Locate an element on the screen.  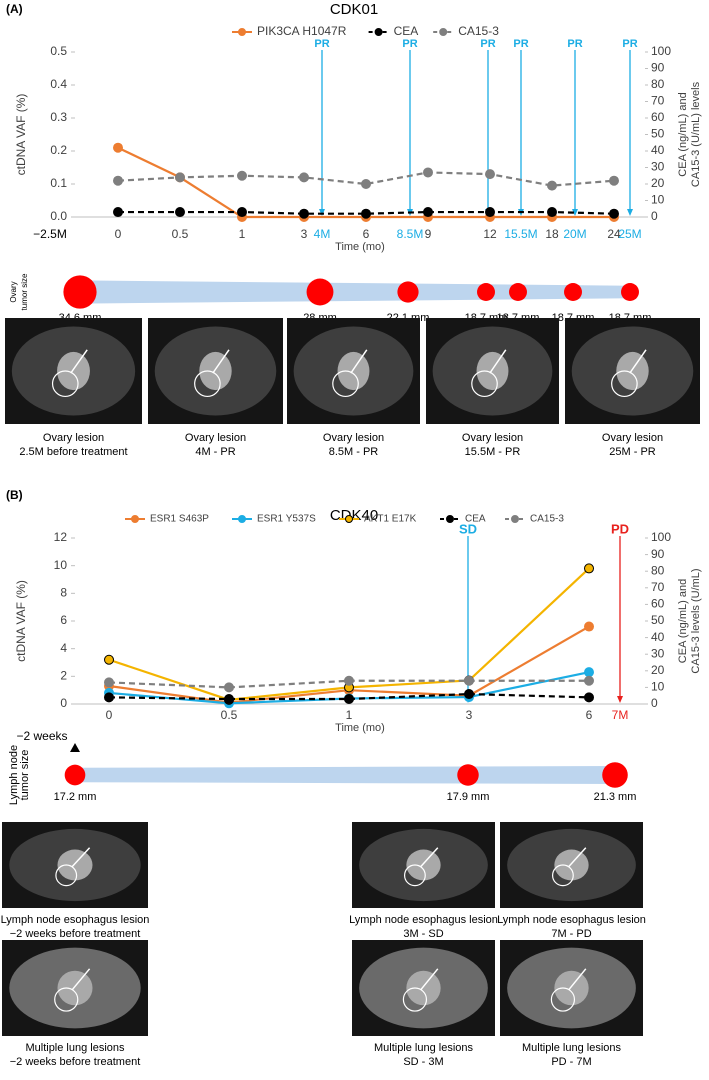
annotation-label: PD is located at coordinates (620, 528).